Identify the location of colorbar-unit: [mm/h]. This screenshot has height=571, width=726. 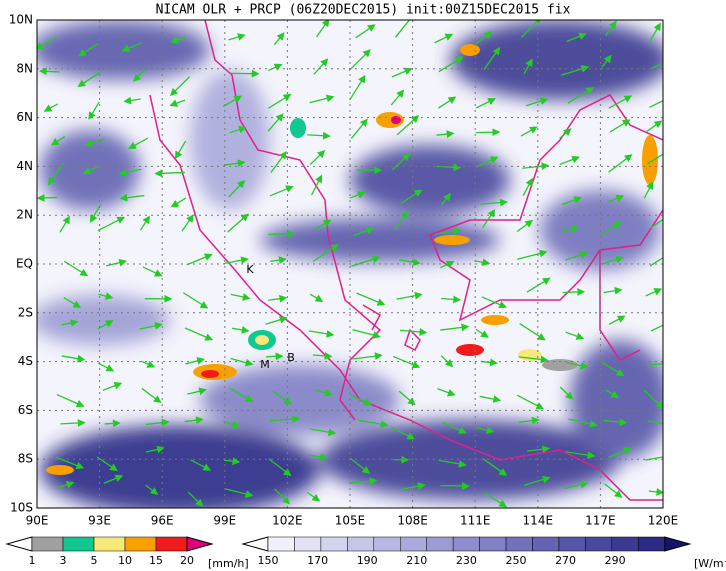
(228, 563).